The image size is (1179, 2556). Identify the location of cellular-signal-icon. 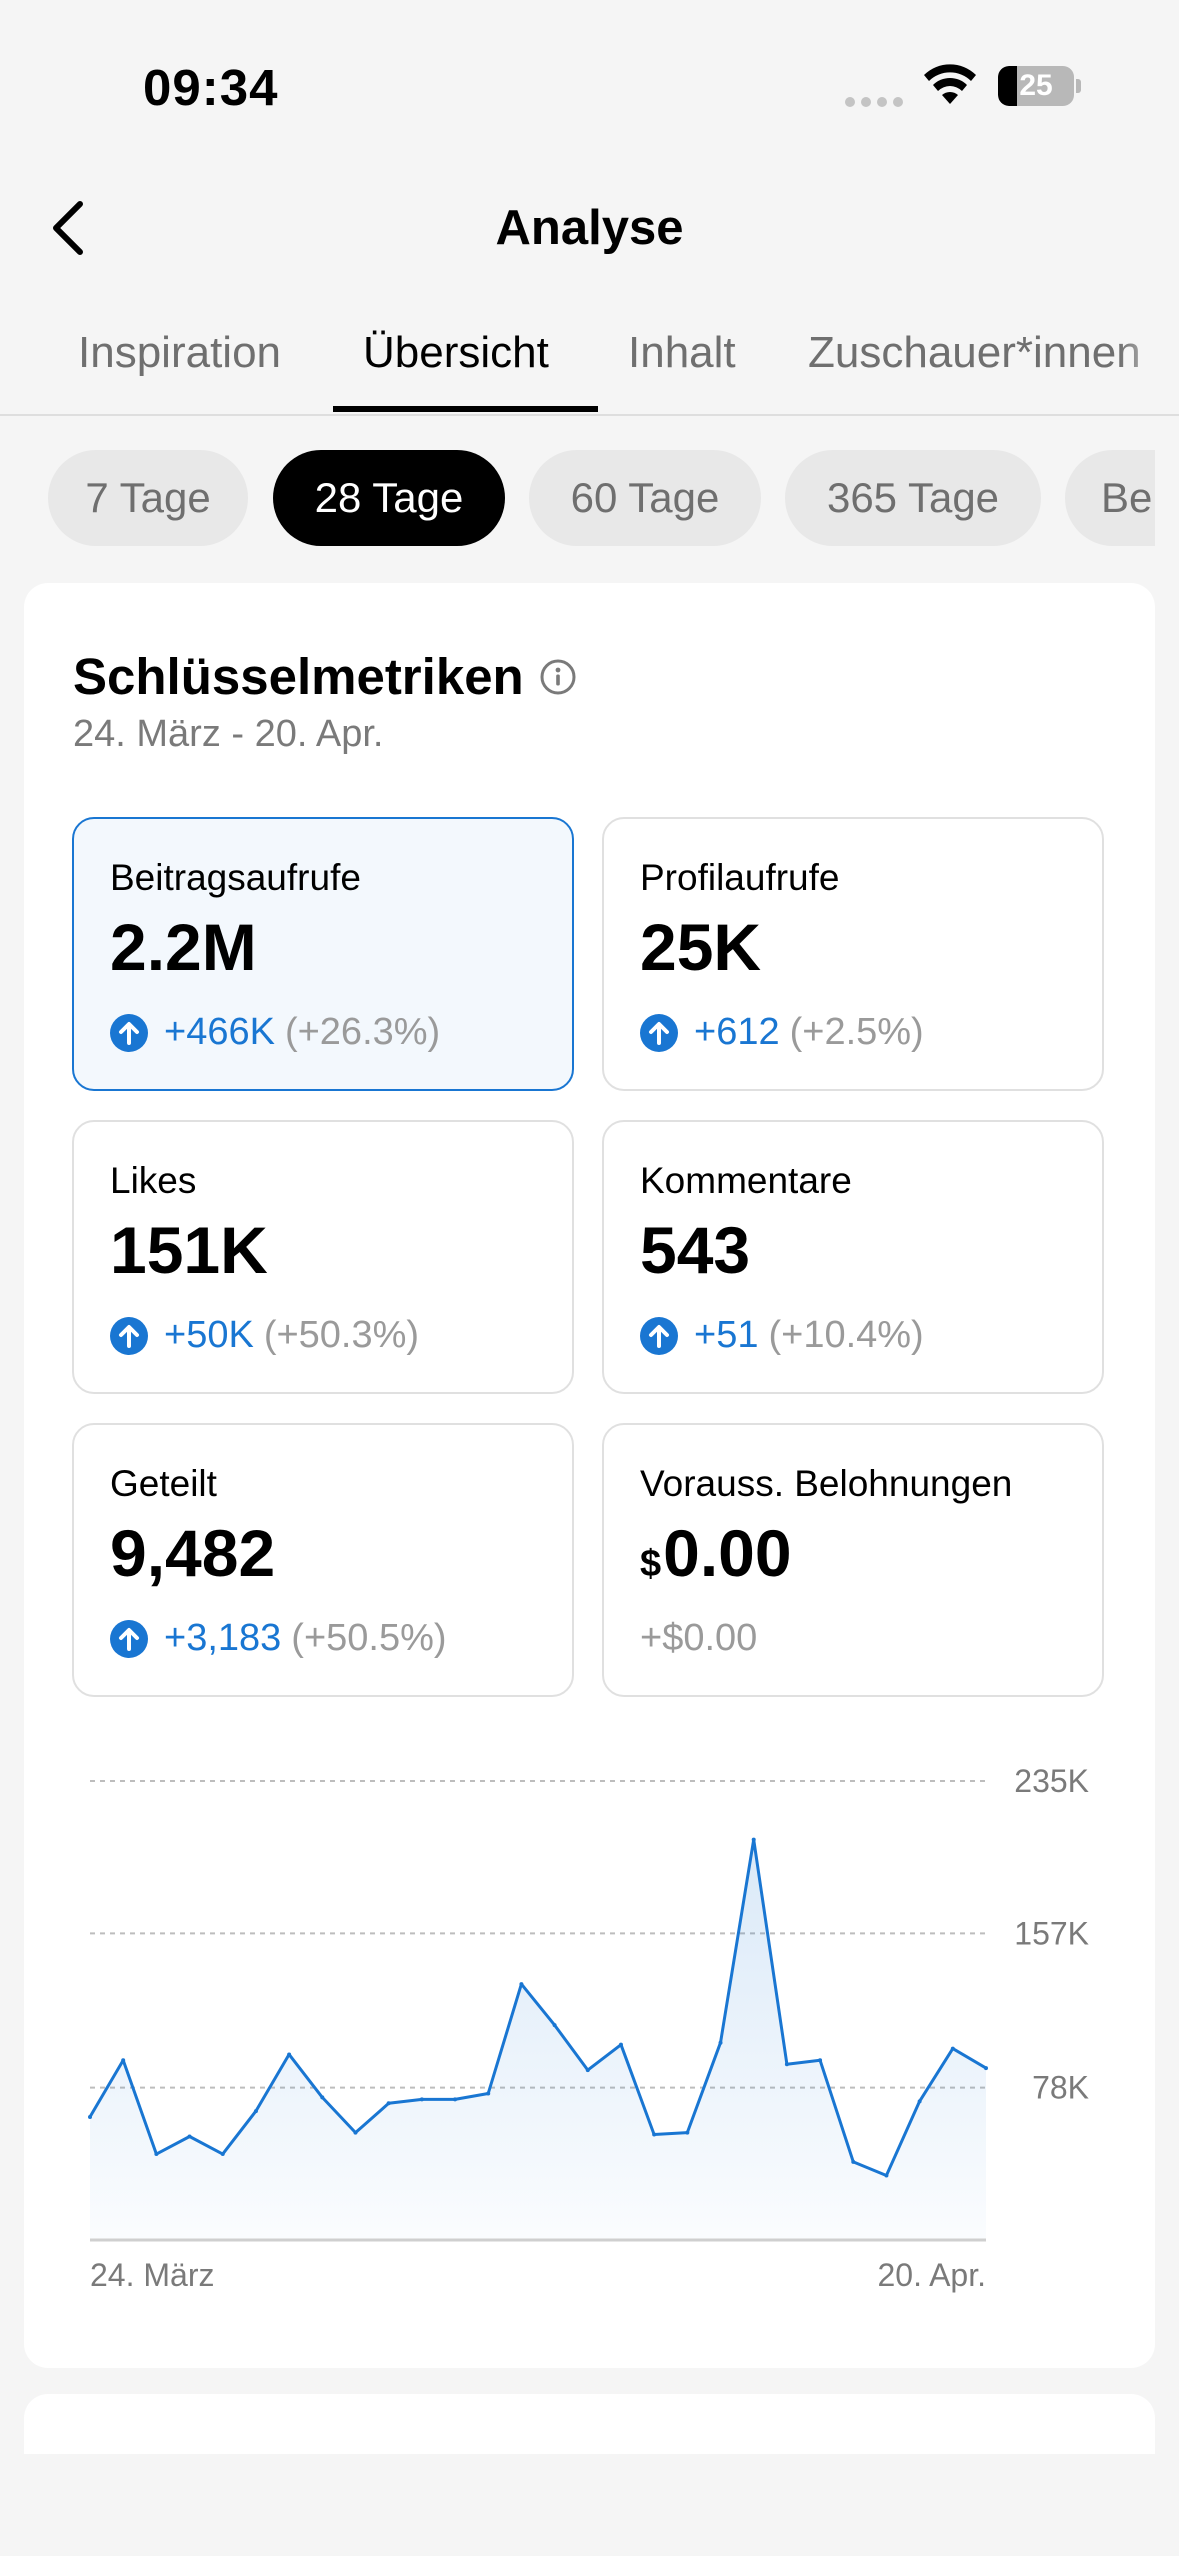
(877, 103).